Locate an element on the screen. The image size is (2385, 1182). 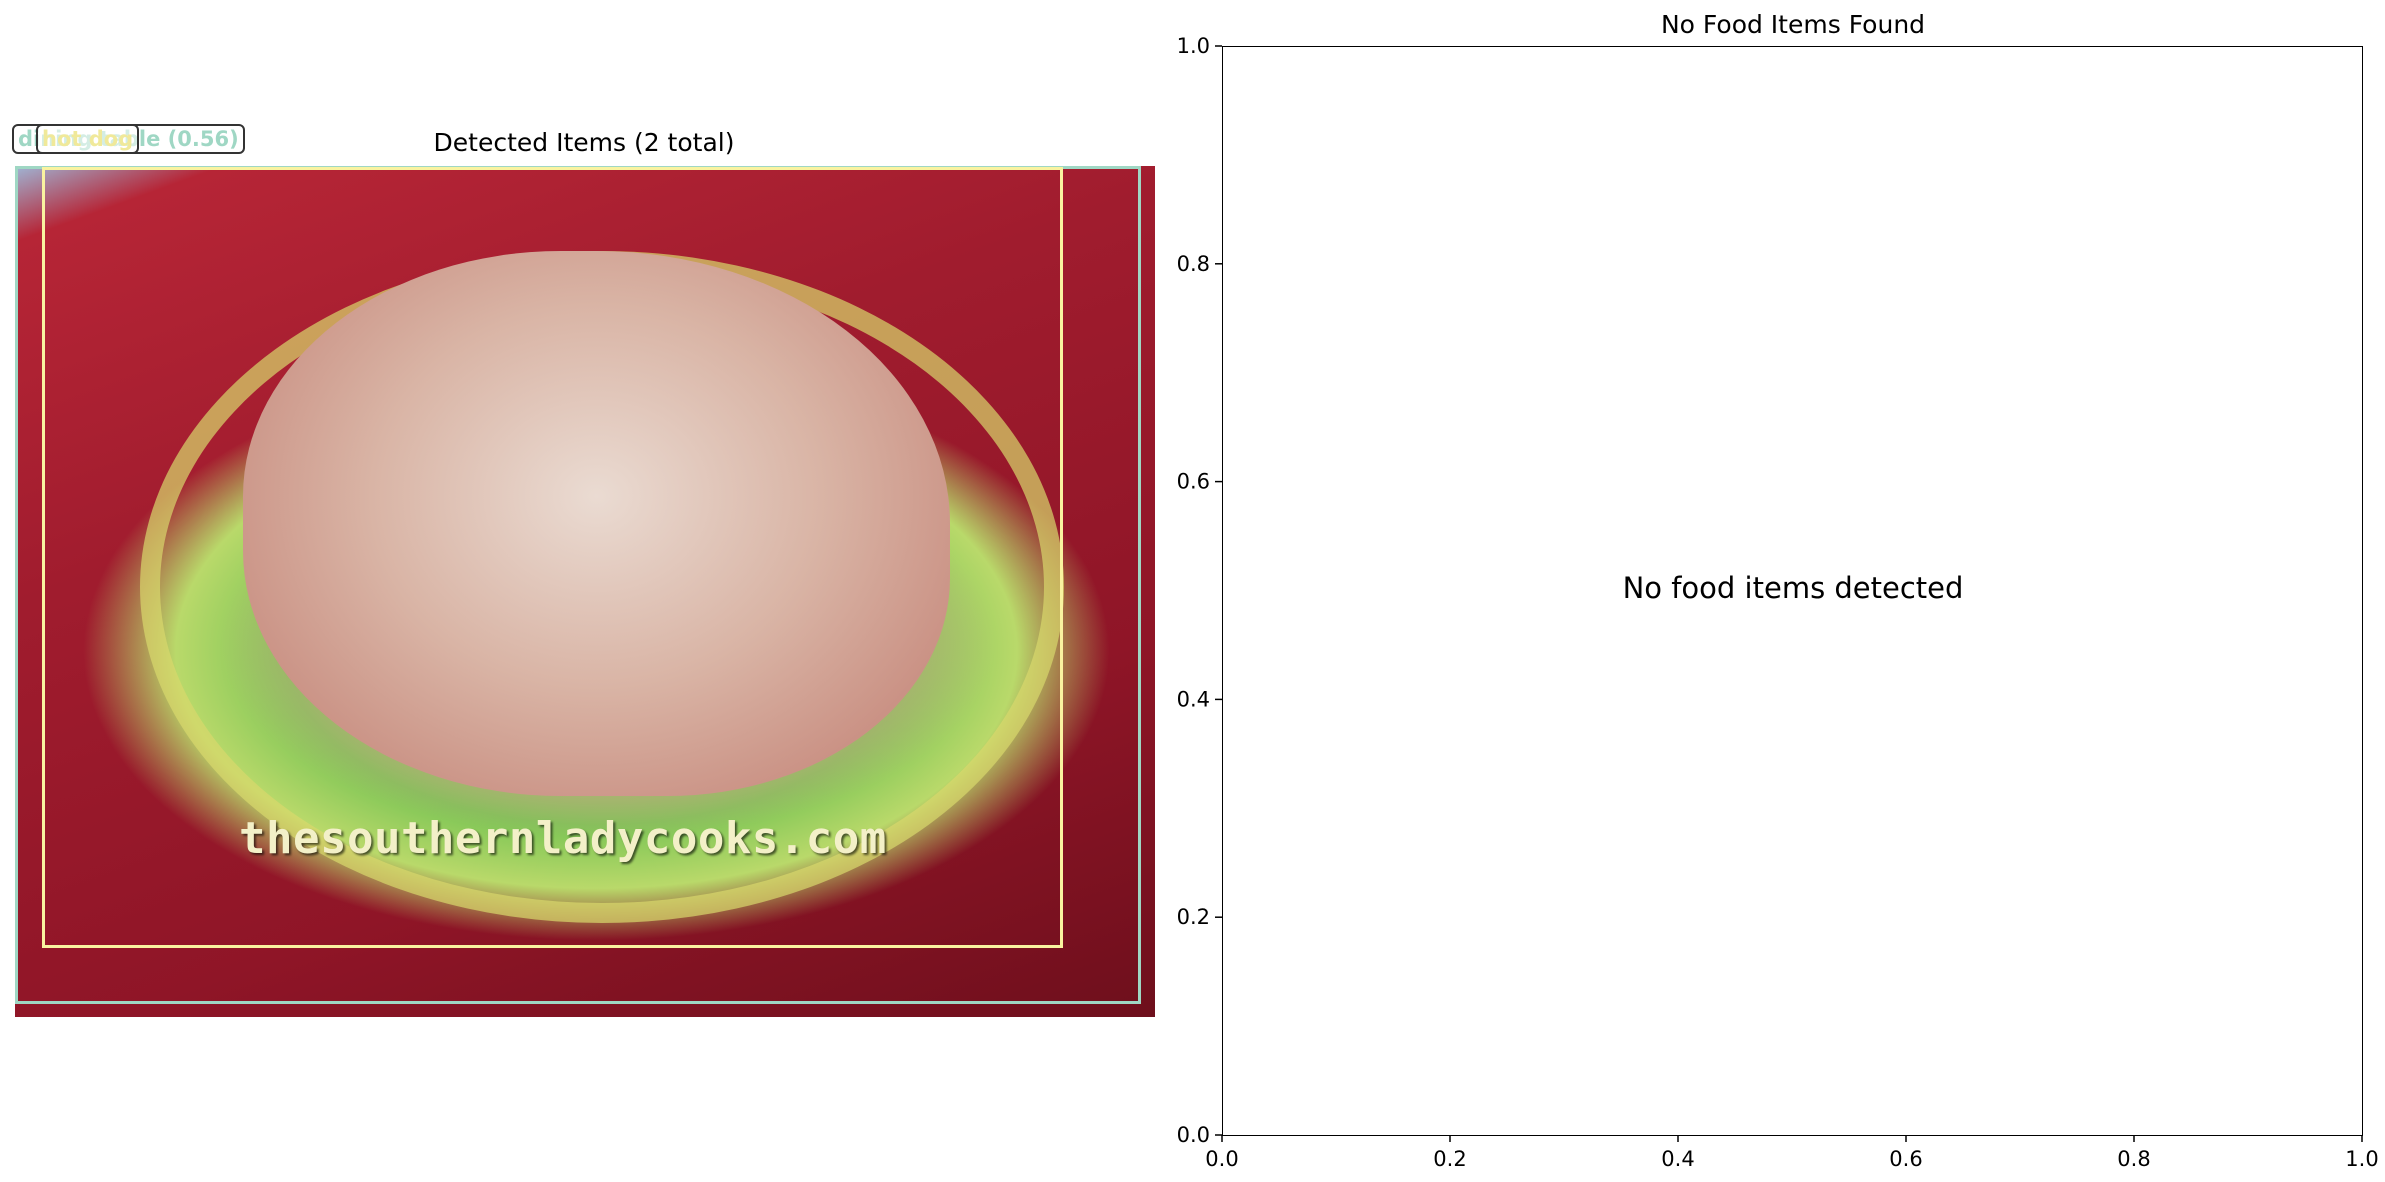
chart-title: No Food Items Found is located at coordinates (1793, 24).